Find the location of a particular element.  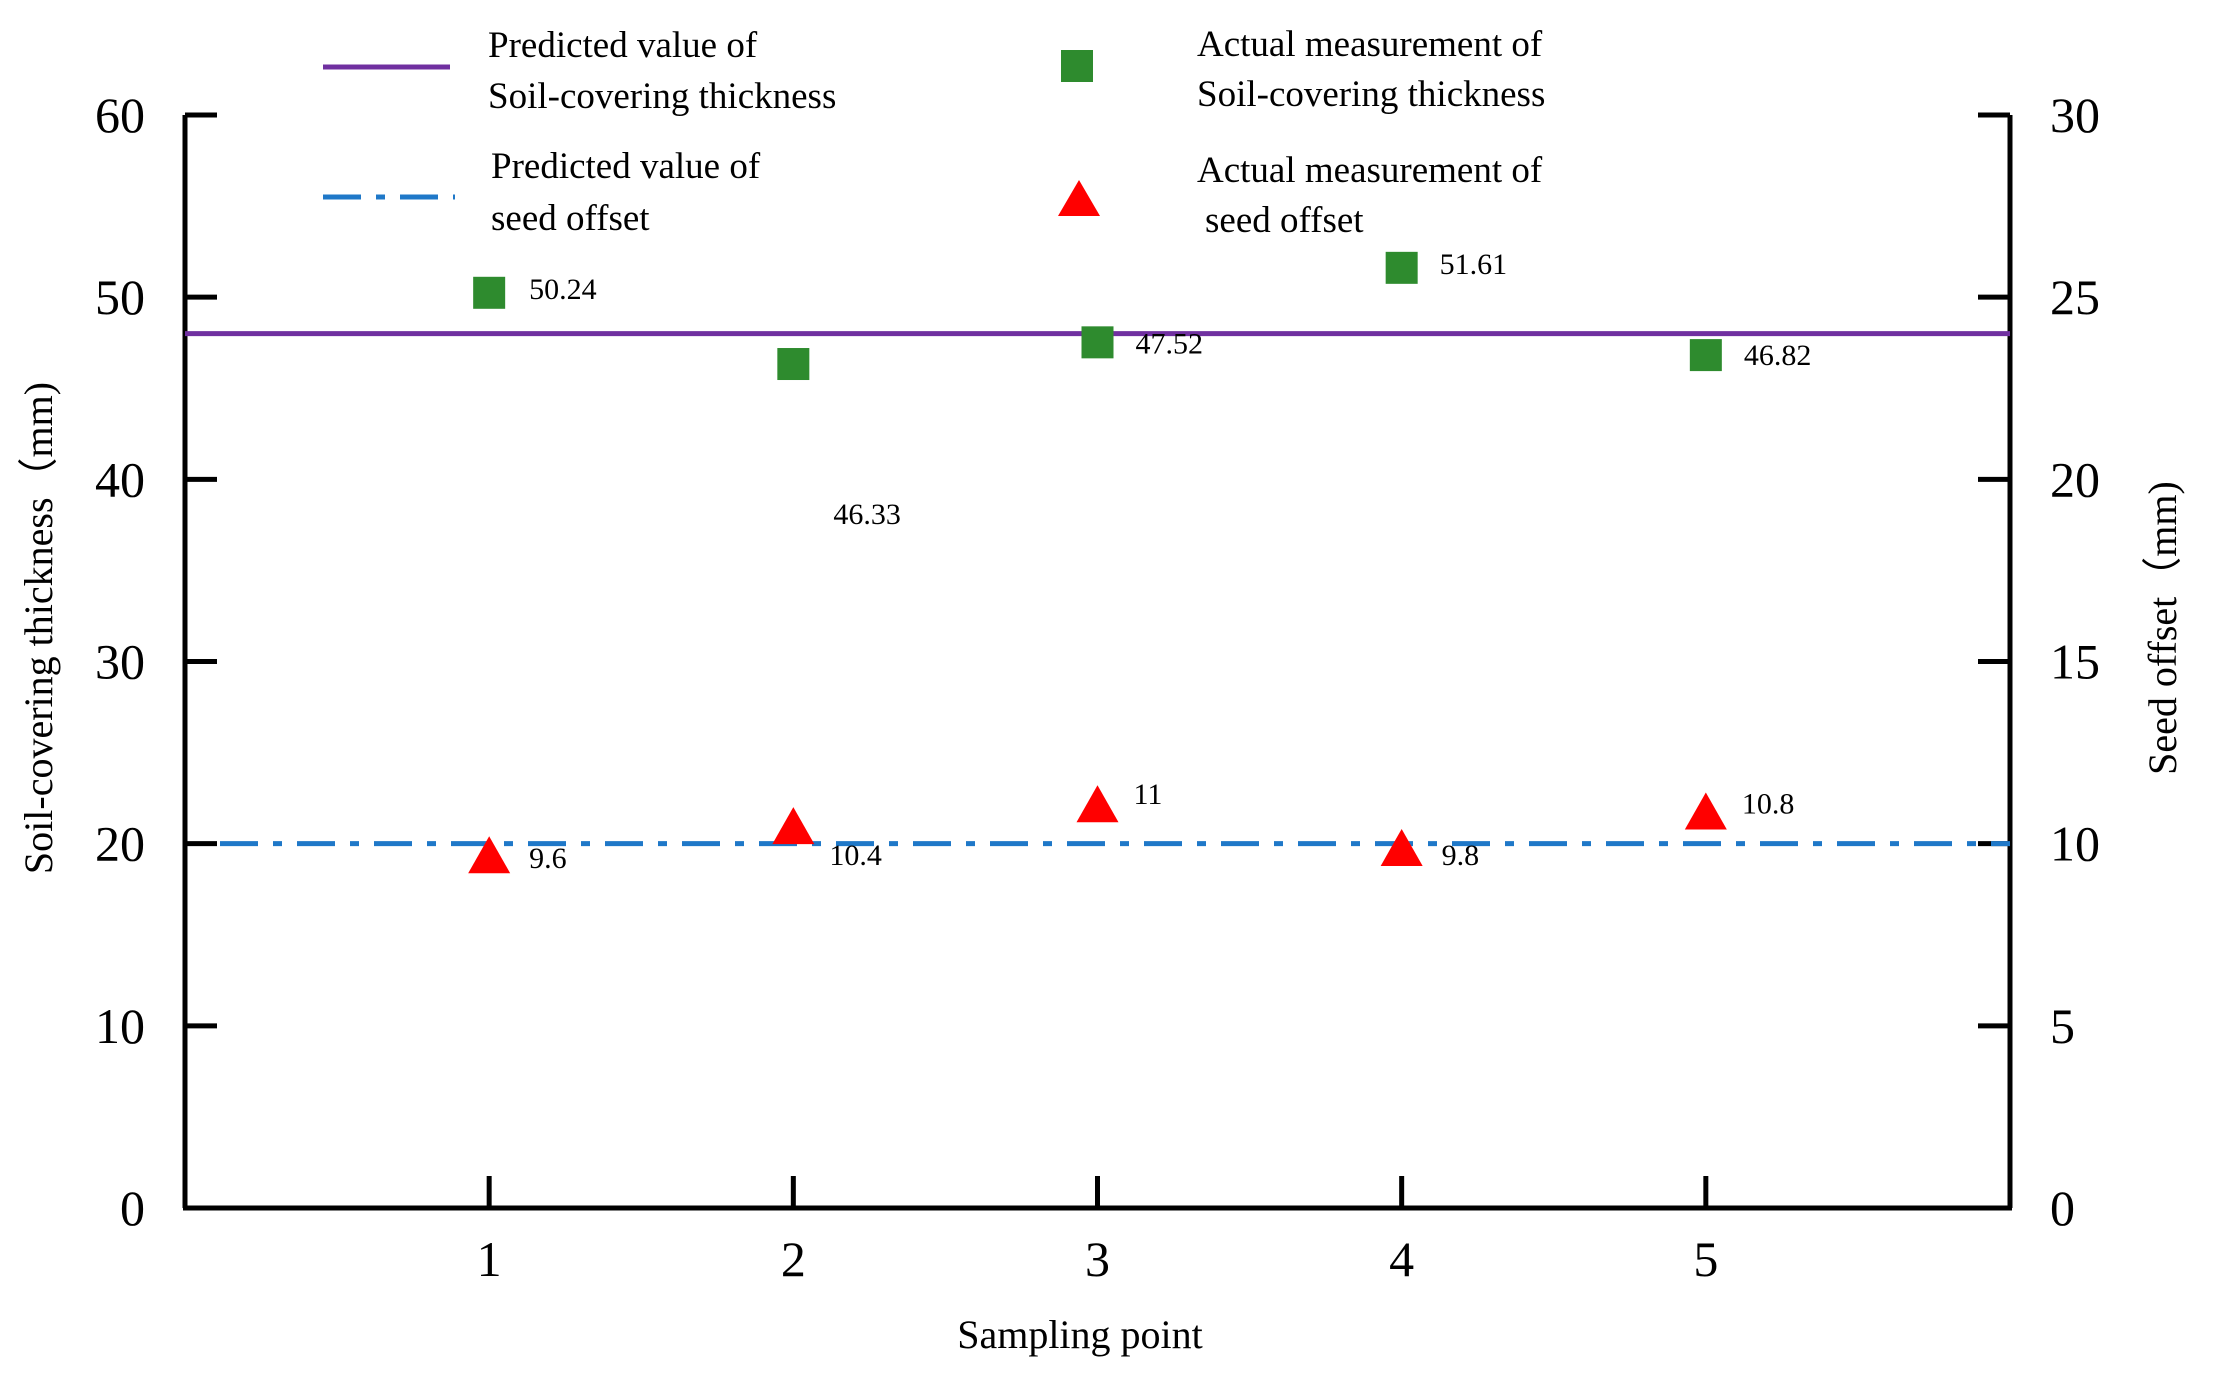

y-left-tick-label: 40 is located at coordinates (120, 479).